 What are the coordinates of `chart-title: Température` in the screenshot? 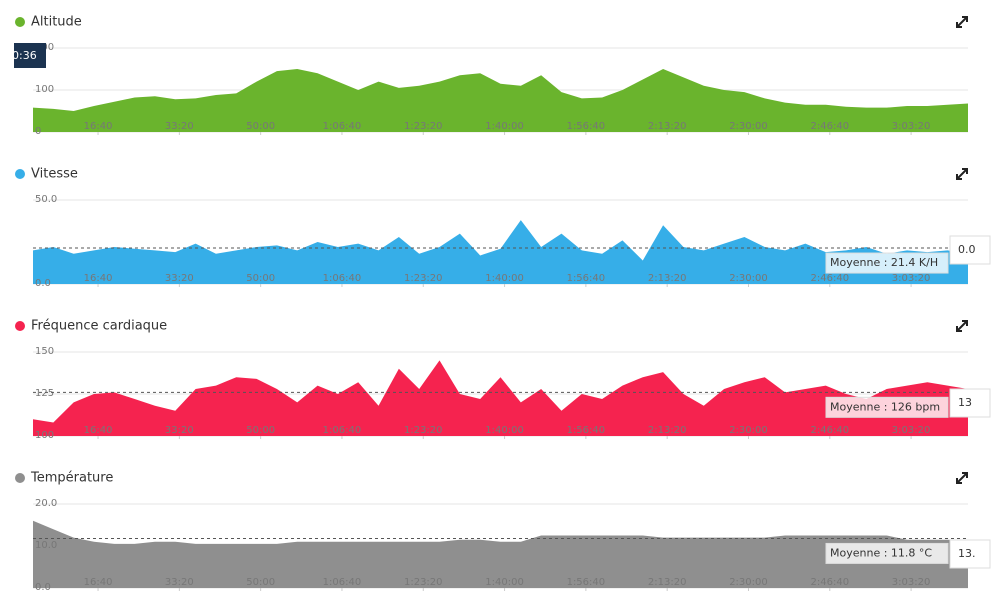 It's located at (71, 478).